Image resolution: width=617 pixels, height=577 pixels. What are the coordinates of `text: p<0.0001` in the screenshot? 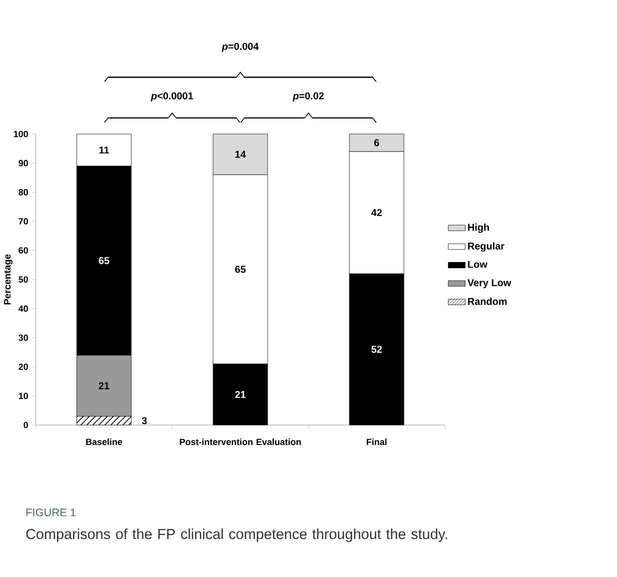 It's located at (172, 97).